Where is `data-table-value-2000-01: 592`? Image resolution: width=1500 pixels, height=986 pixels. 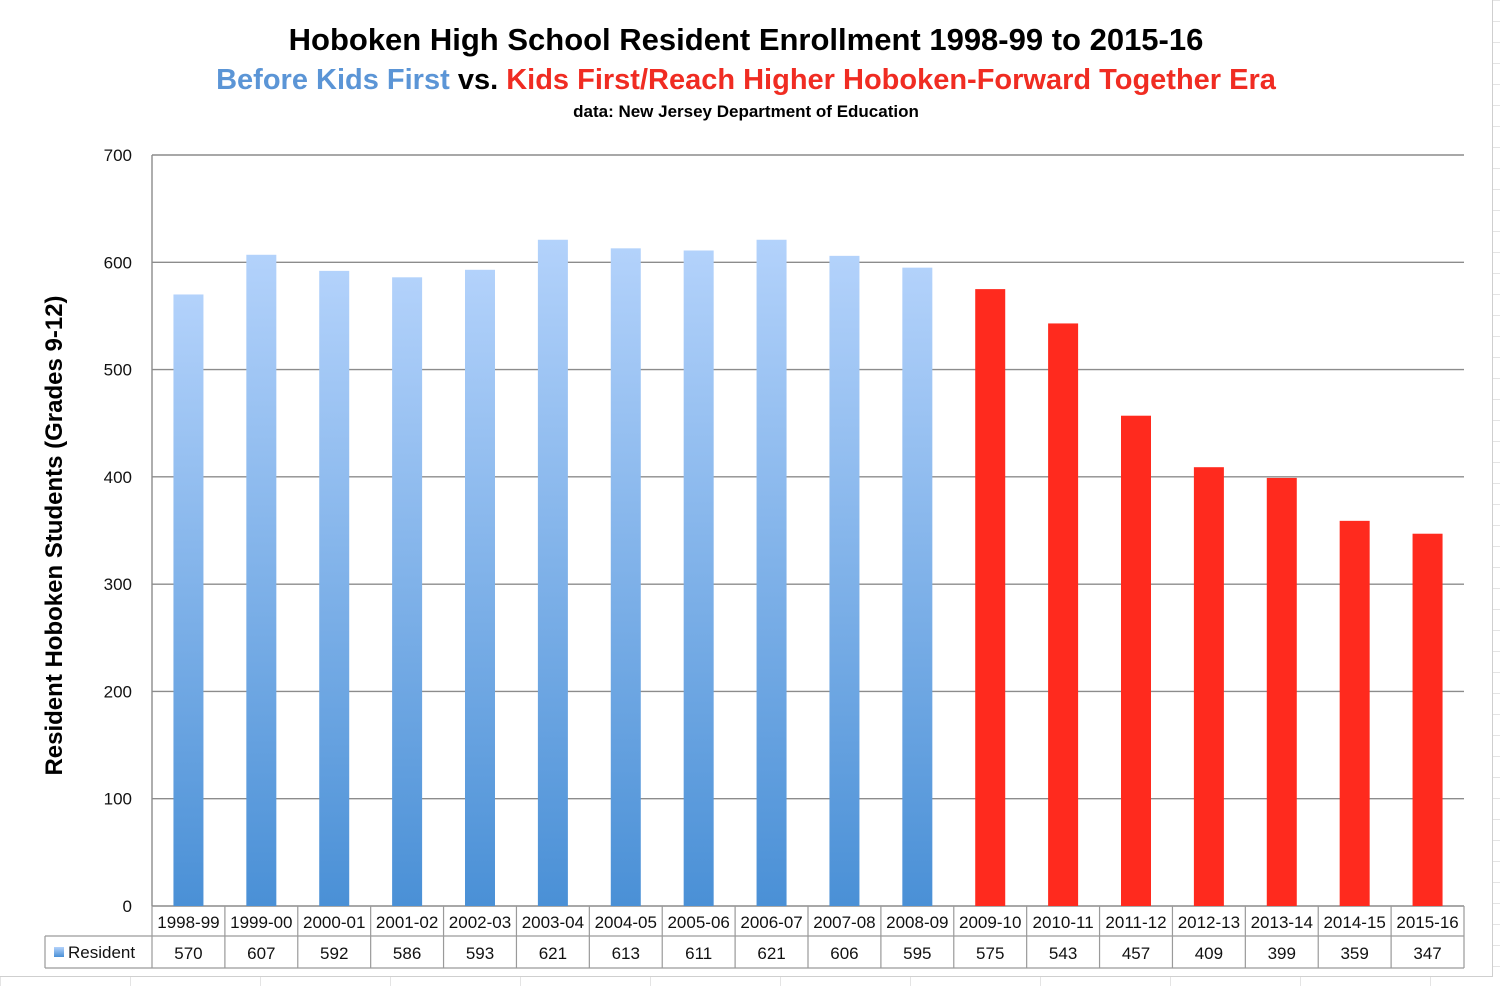
data-table-value-2000-01: 592 is located at coordinates (334, 953).